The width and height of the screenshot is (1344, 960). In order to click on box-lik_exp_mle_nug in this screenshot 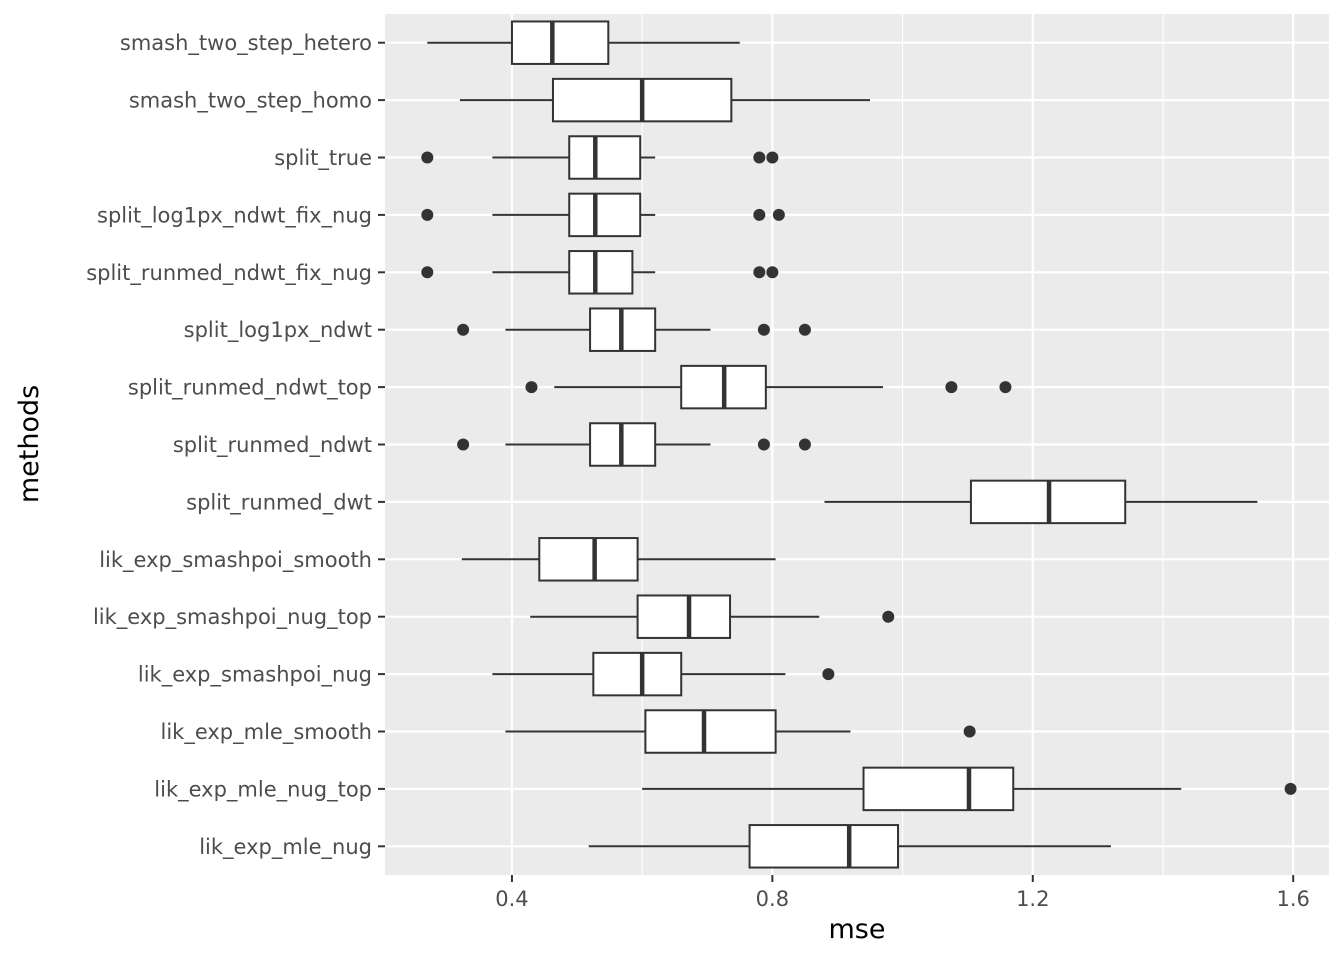, I will do `click(849, 846)`.